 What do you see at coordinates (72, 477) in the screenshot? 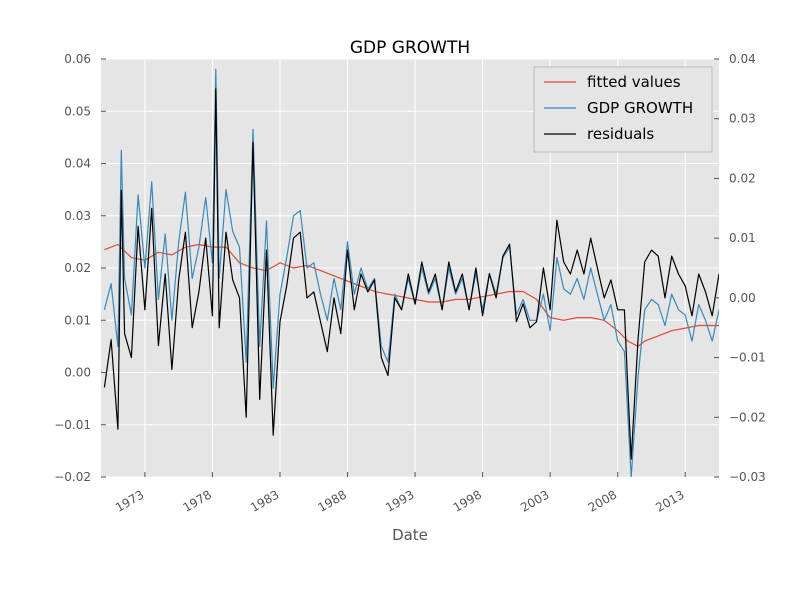
I see `y-tick-label: −0.02` at bounding box center [72, 477].